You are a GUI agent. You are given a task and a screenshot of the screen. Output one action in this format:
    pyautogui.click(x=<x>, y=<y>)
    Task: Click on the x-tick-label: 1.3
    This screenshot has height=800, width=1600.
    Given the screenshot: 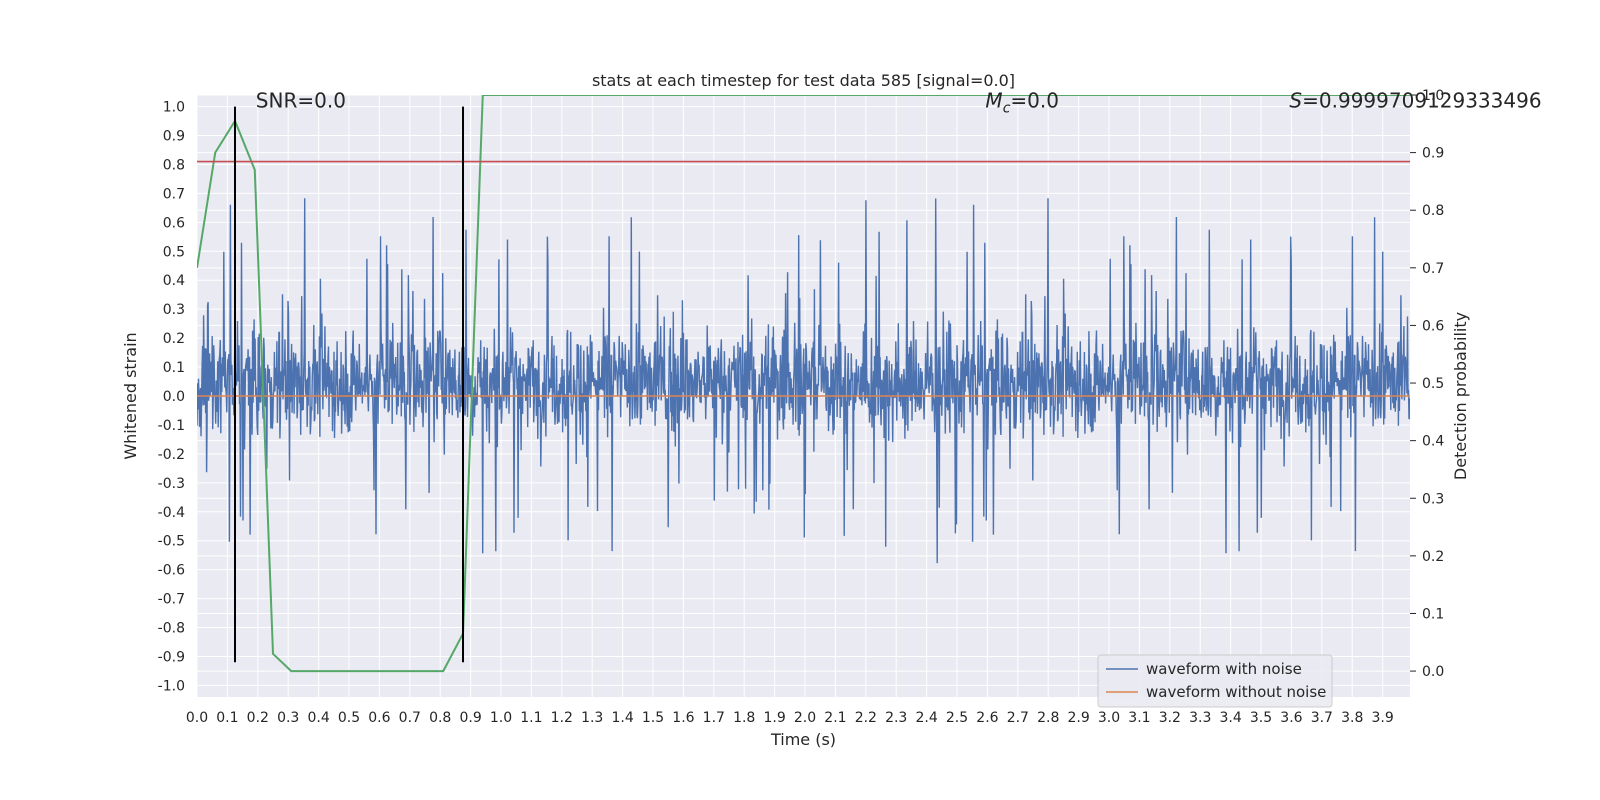 What is the action you would take?
    pyautogui.click(x=592, y=718)
    